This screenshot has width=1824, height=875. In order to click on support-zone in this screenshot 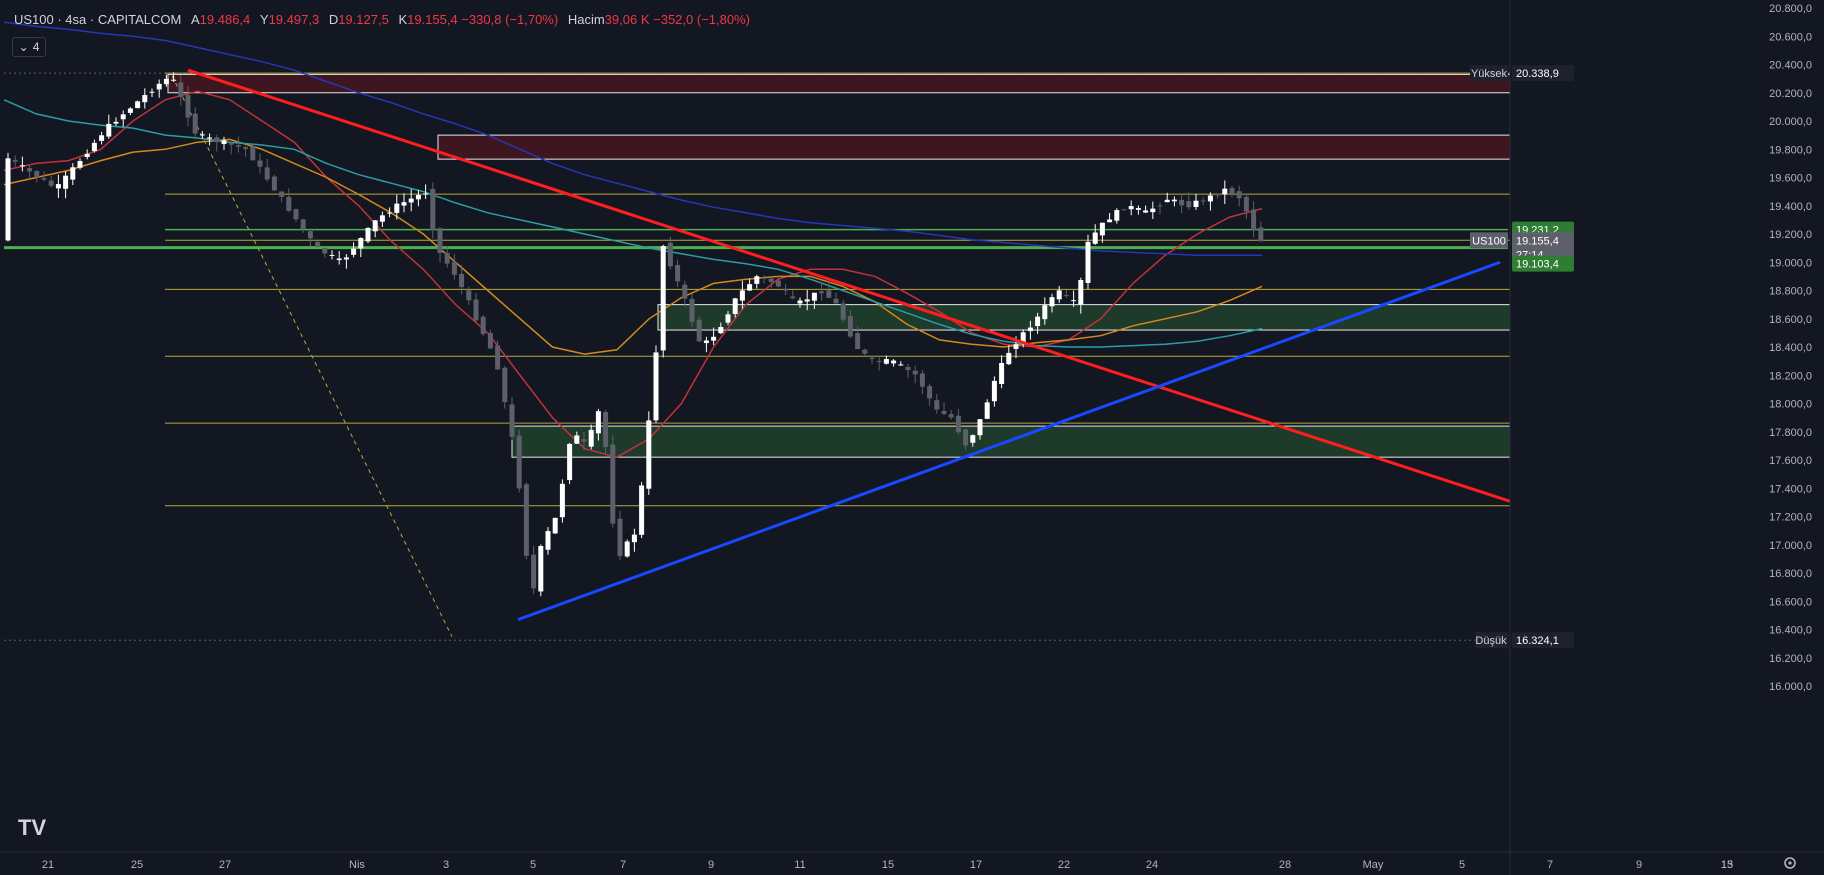, I will do `click(1111, 317)`.